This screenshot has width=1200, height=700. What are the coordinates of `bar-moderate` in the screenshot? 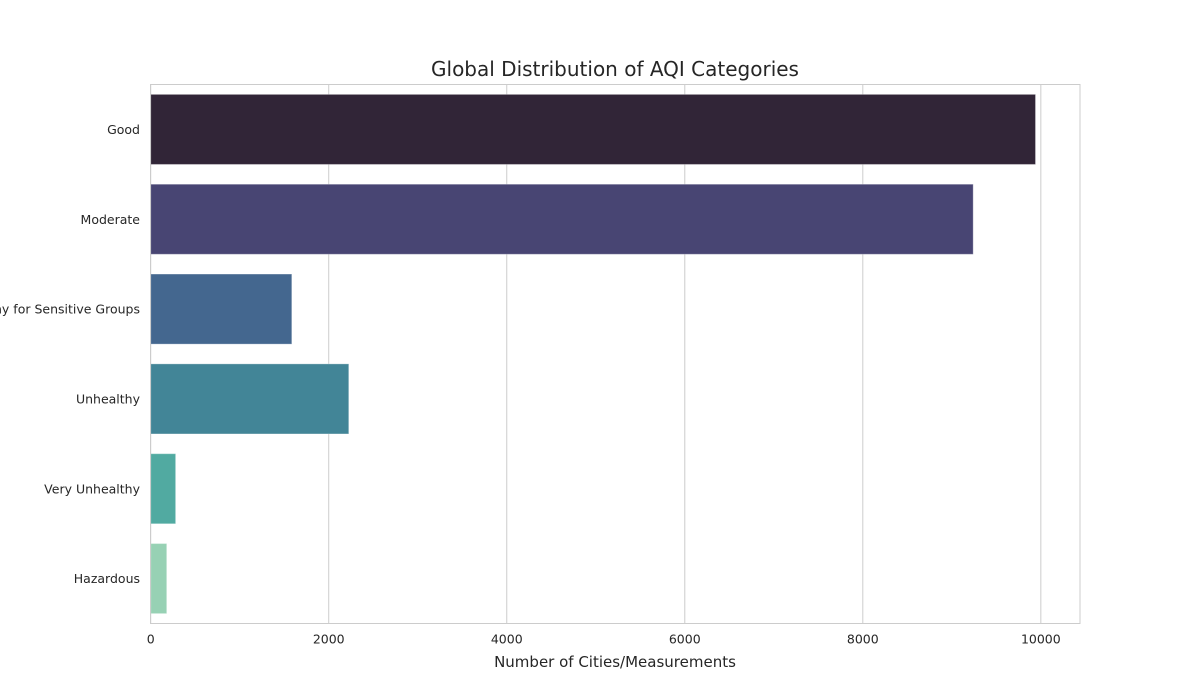 It's located at (562, 219).